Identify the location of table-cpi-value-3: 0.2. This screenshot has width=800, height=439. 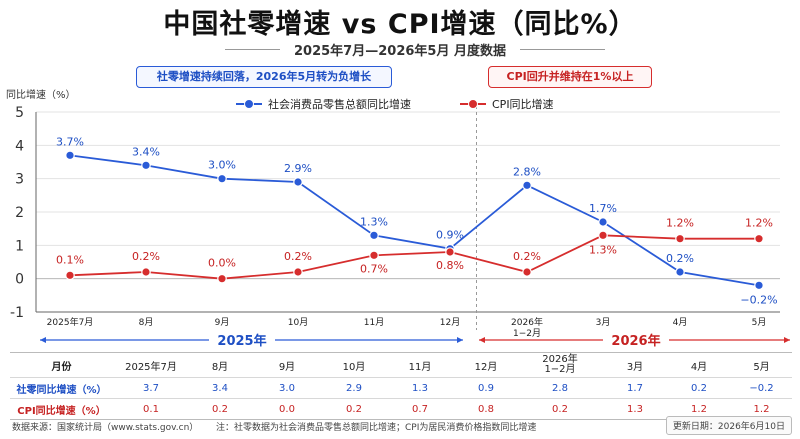
(354, 409).